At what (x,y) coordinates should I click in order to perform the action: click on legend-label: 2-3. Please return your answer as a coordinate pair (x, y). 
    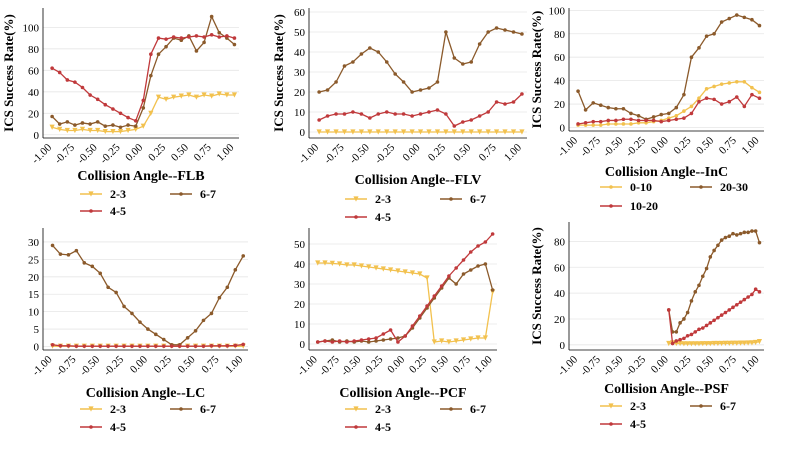
    Looking at the image, I should click on (118, 194).